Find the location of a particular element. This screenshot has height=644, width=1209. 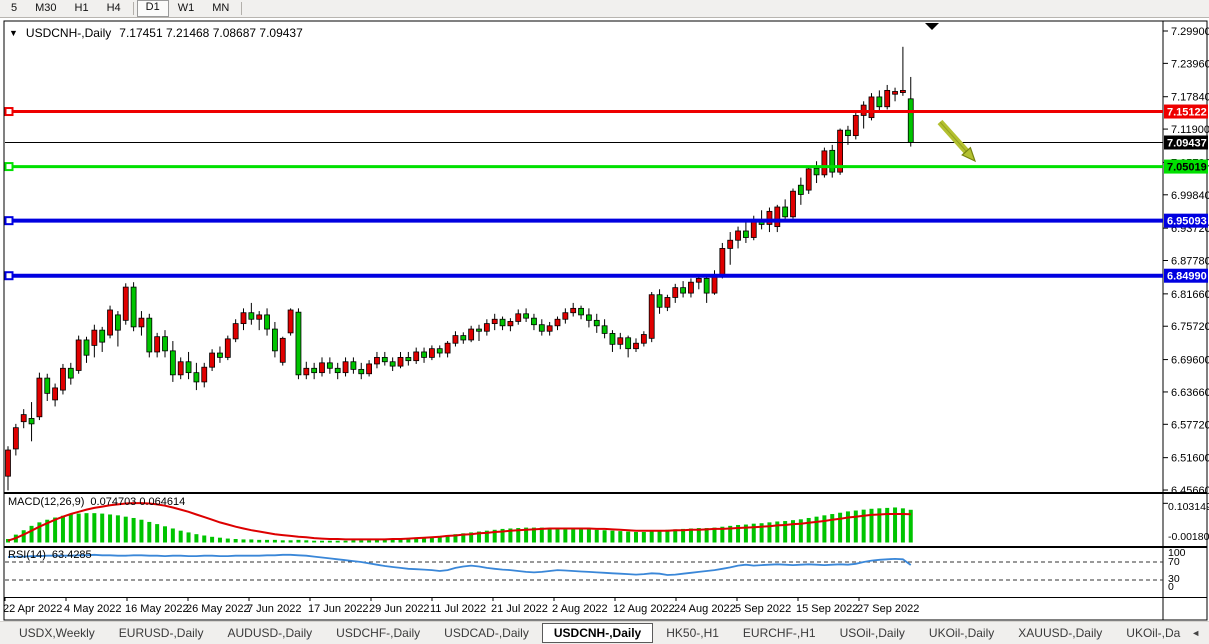

tab-xauusd-daily: XAUUSD-,Daily is located at coordinates (1060, 633).